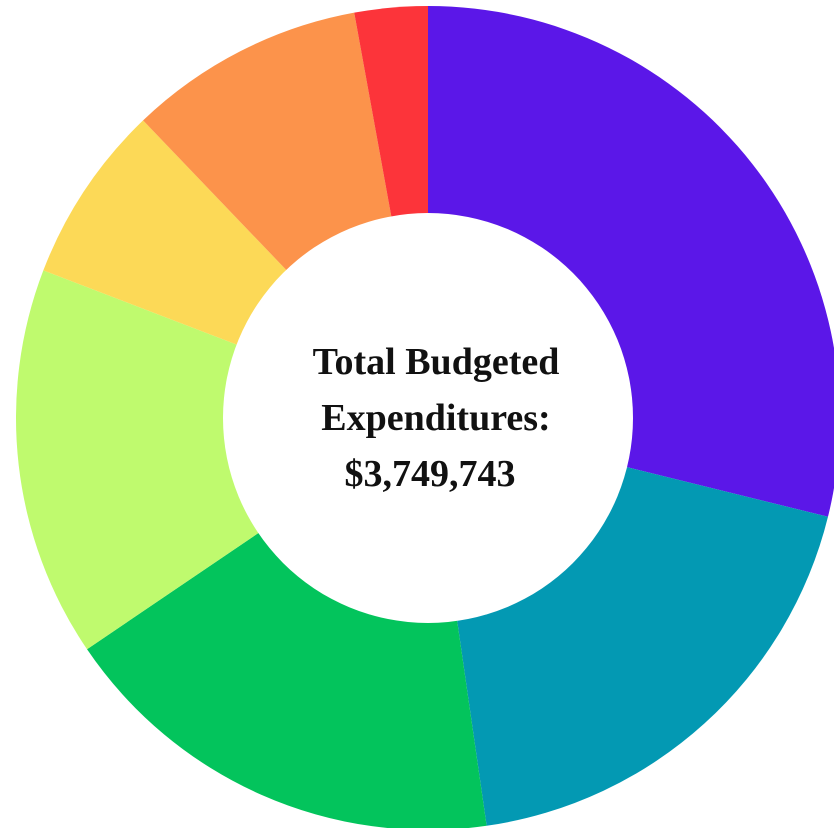 The height and width of the screenshot is (828, 834). What do you see at coordinates (435, 418) in the screenshot?
I see `center-label-line-2: Expenditures:` at bounding box center [435, 418].